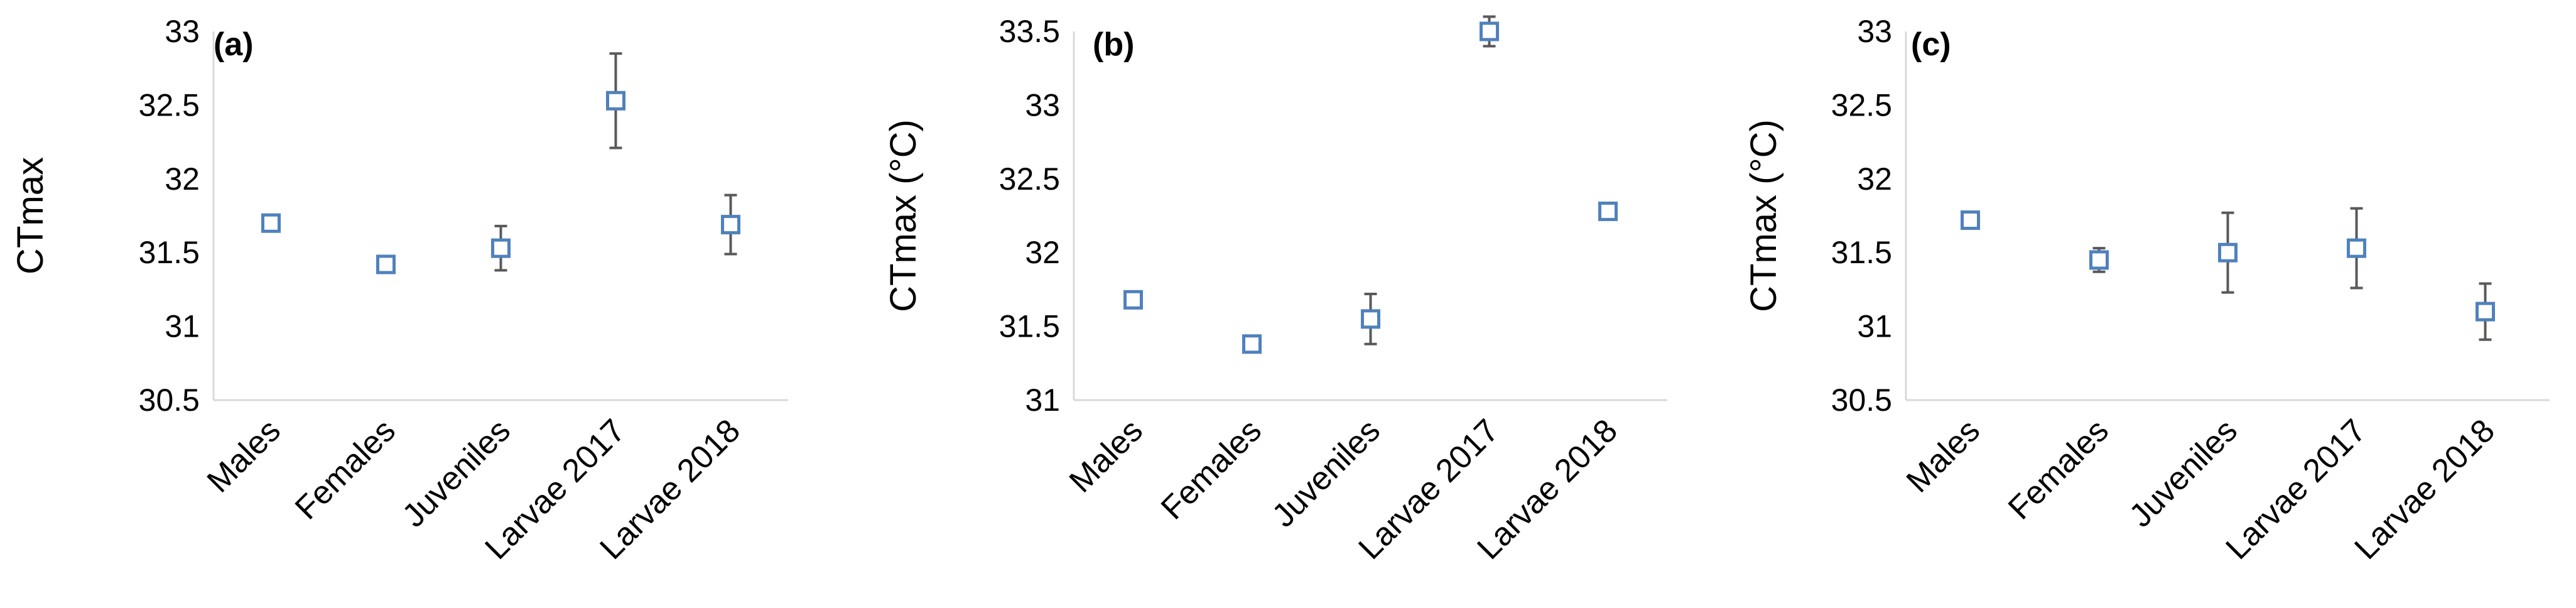  Describe the element at coordinates (1931, 44) in the screenshot. I see `panel-label: (c)` at that location.